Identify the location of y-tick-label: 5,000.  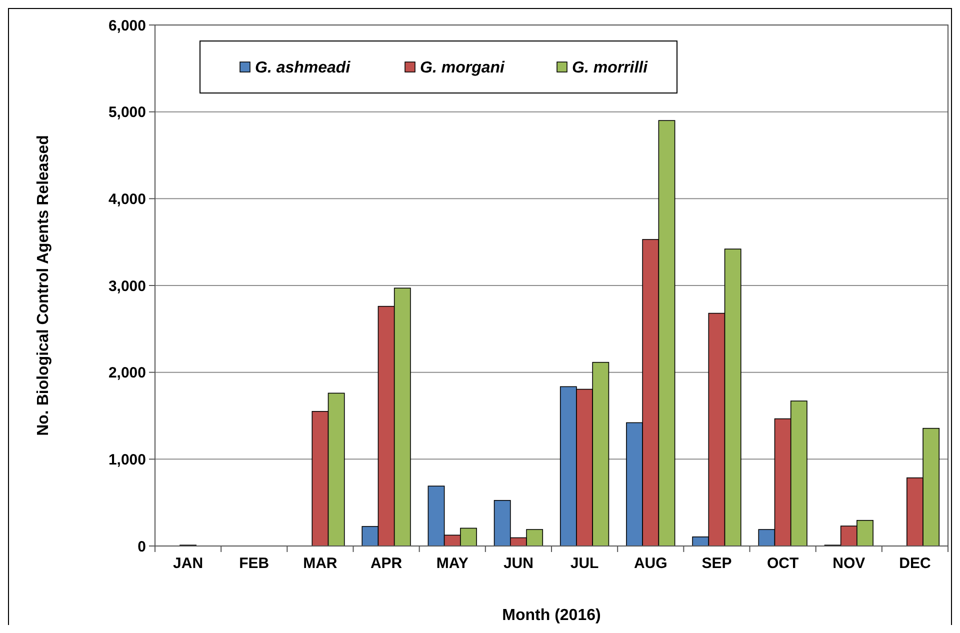
(127, 113).